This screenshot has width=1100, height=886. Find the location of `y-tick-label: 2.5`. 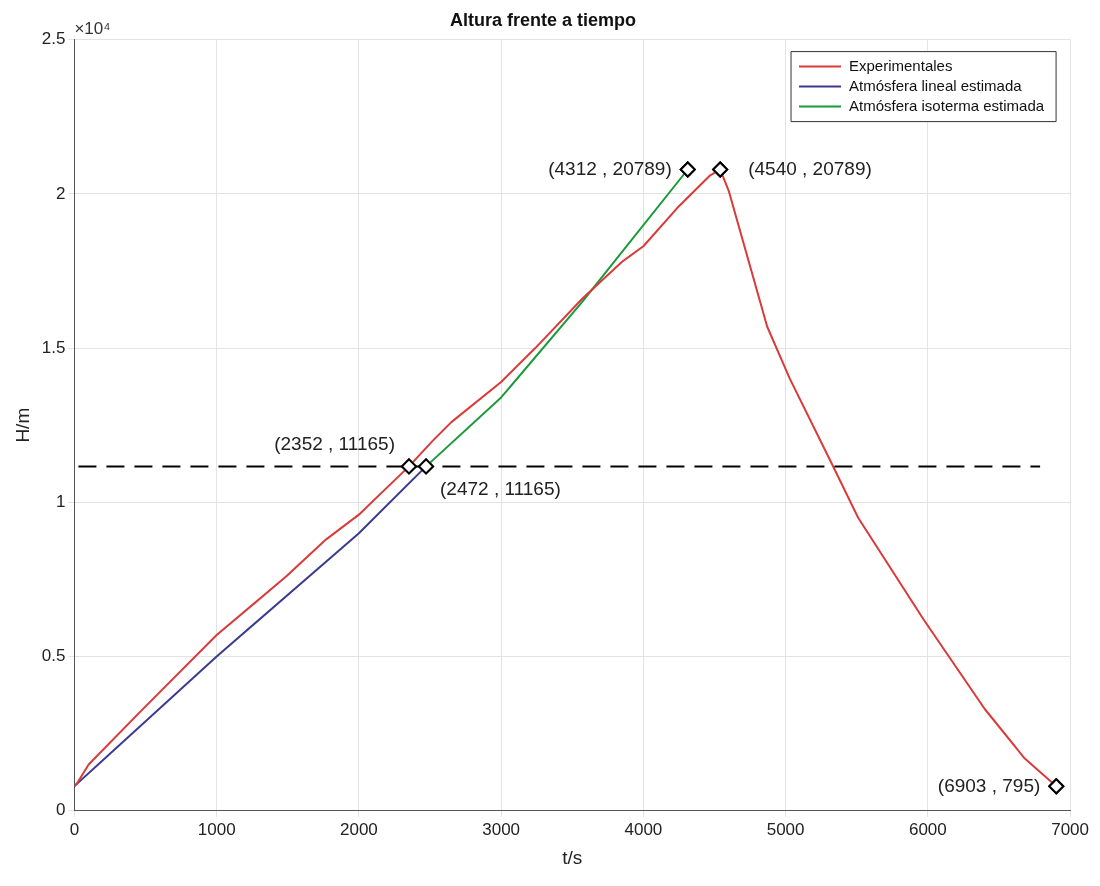

y-tick-label: 2.5 is located at coordinates (53, 39).